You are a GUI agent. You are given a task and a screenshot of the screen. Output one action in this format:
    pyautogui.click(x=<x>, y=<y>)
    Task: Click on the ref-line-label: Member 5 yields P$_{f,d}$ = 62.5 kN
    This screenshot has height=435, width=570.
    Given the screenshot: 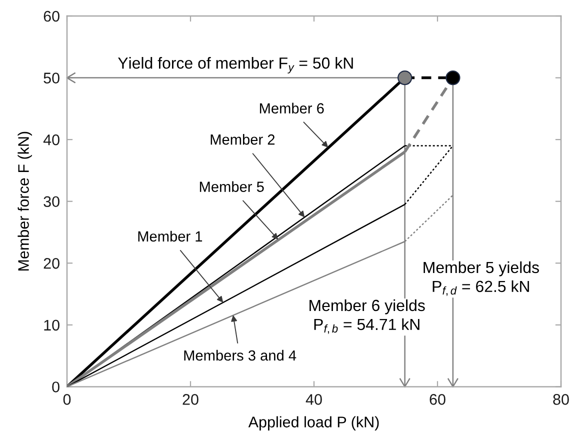 What is the action you would take?
    pyautogui.click(x=481, y=278)
    